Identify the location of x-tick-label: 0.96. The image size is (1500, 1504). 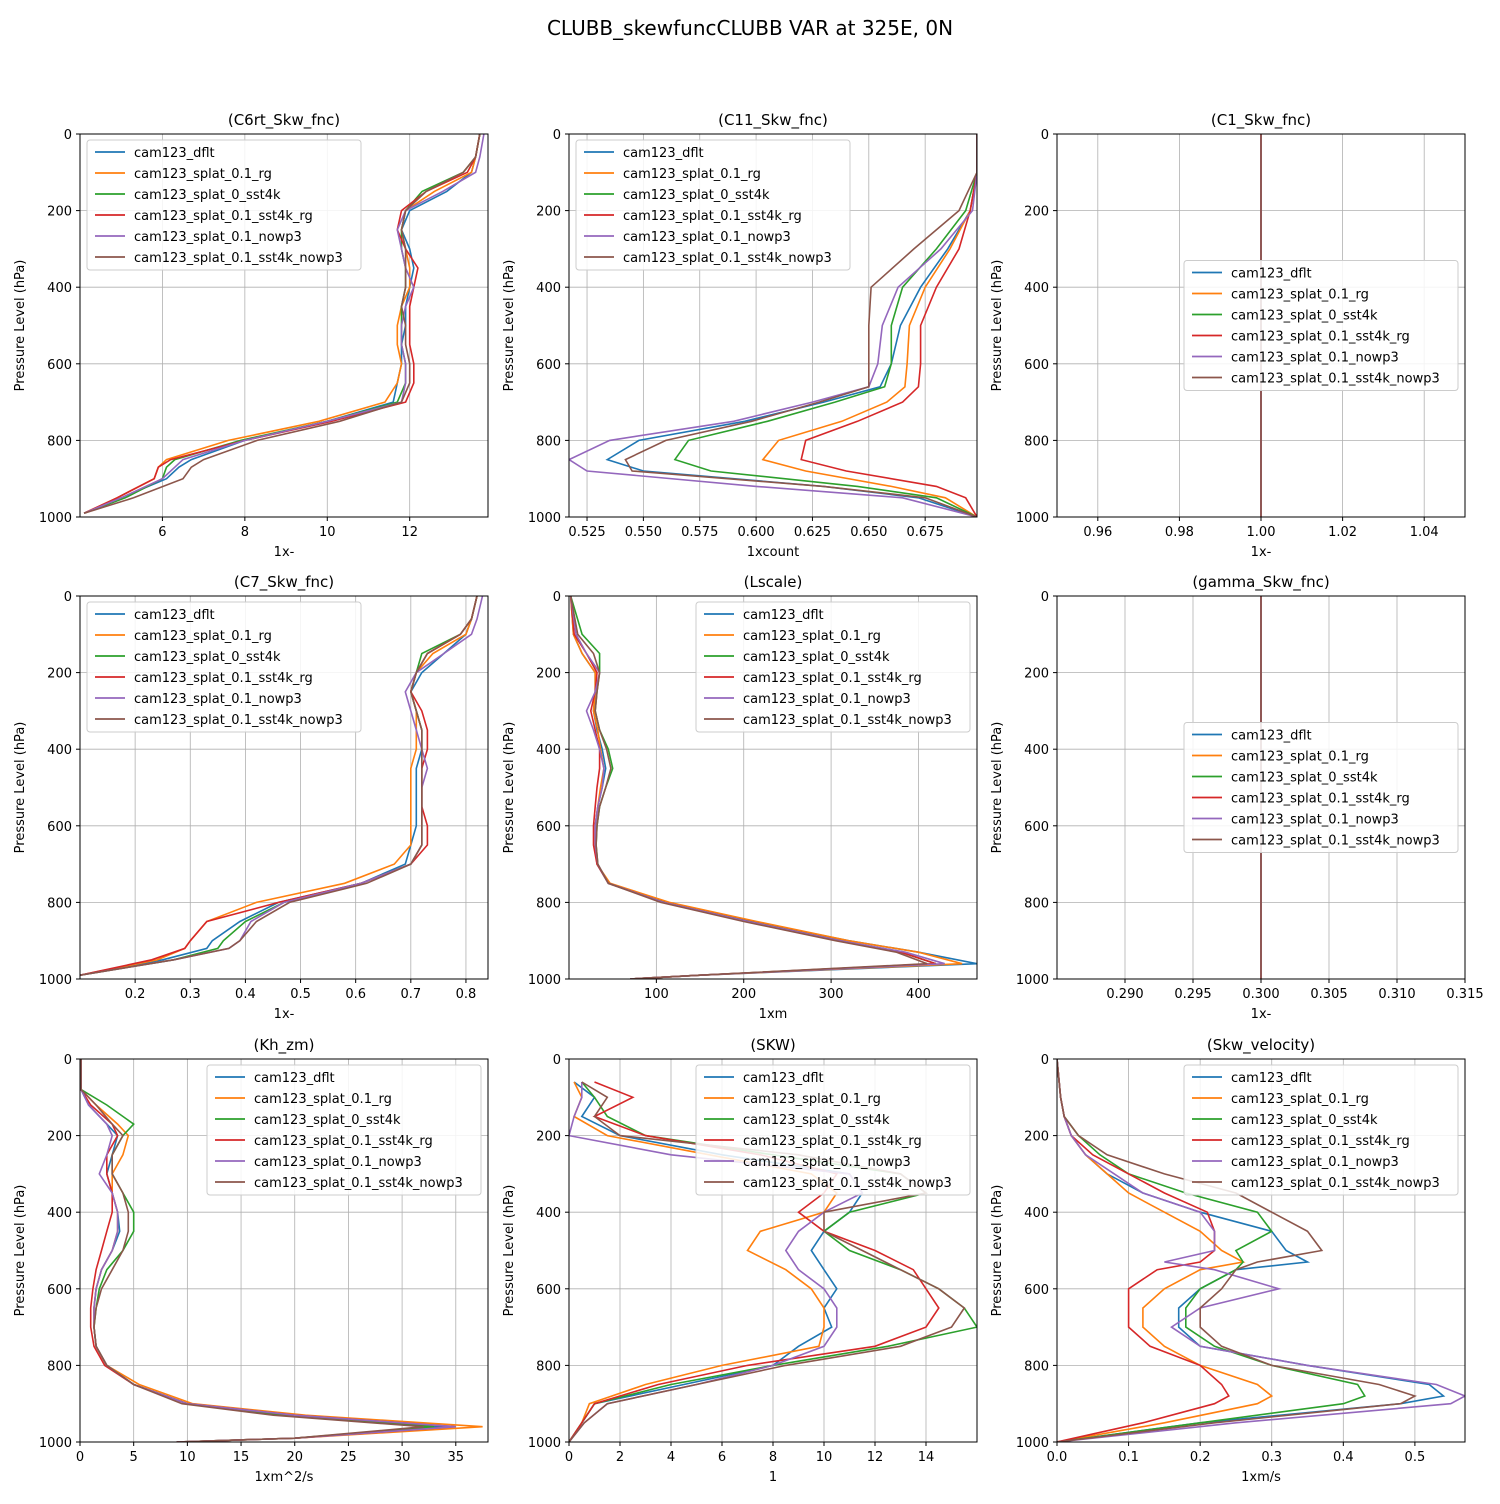
(1097, 532).